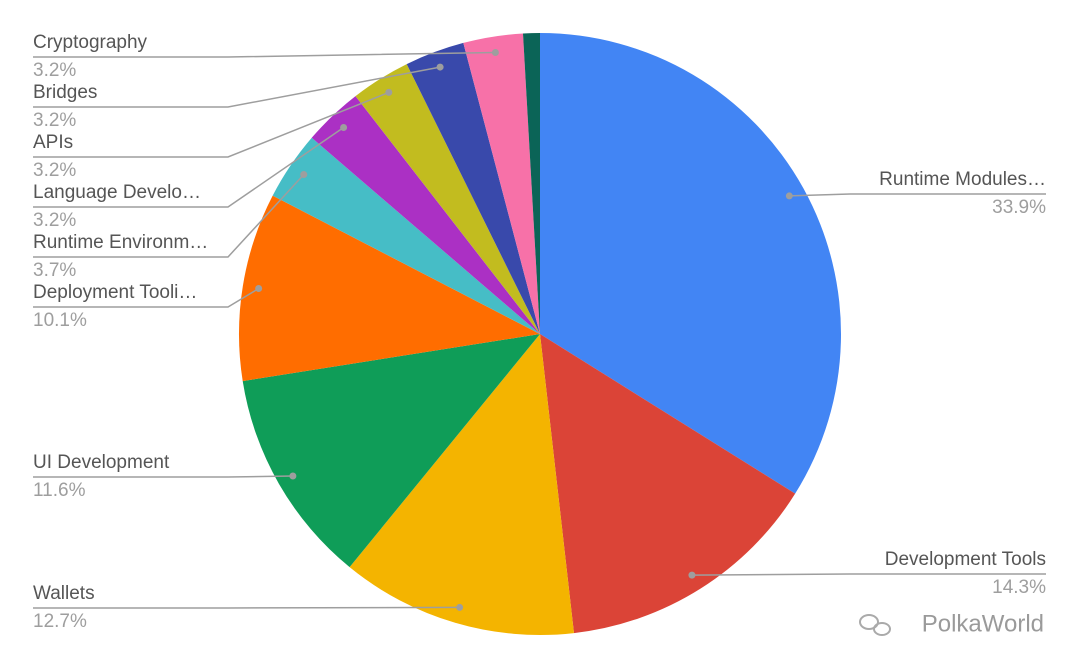 The height and width of the screenshot is (668, 1080). What do you see at coordinates (101, 462) in the screenshot?
I see `slice-label: UI Development` at bounding box center [101, 462].